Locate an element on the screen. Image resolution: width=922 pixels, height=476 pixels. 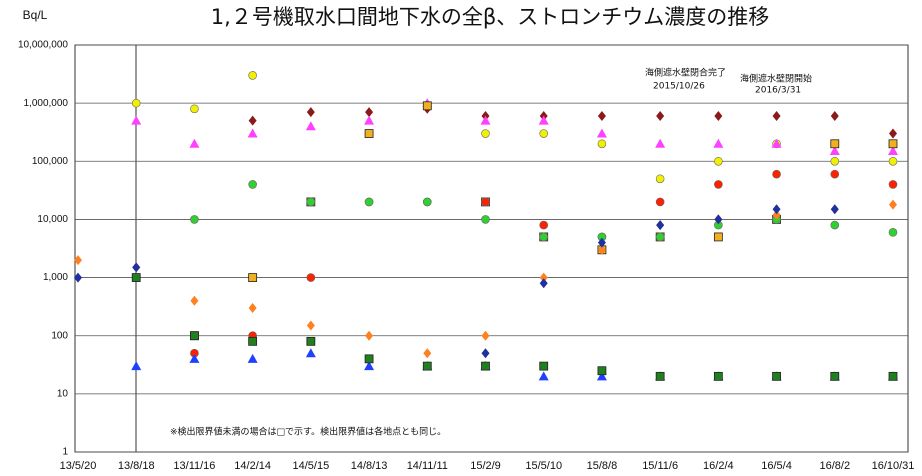
x-tick-label: 14/5/15 is located at coordinates (311, 466).